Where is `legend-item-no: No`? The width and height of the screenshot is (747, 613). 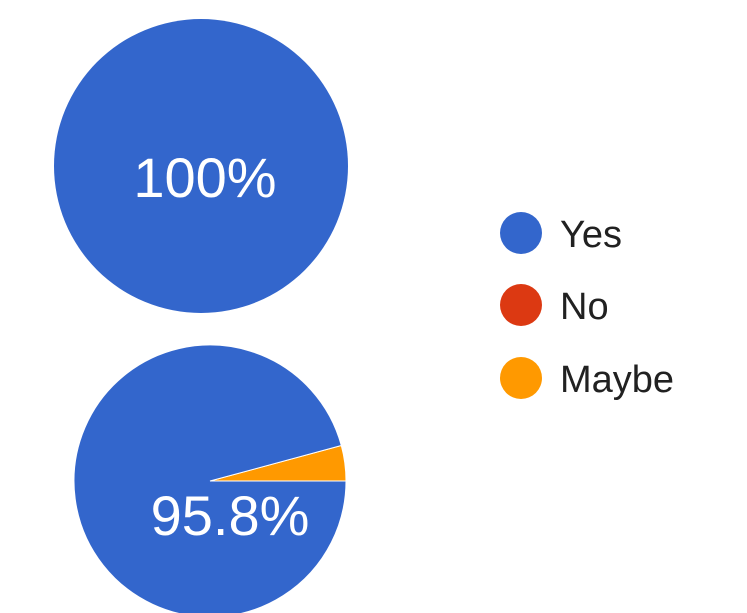 legend-item-no: No is located at coordinates (554, 306).